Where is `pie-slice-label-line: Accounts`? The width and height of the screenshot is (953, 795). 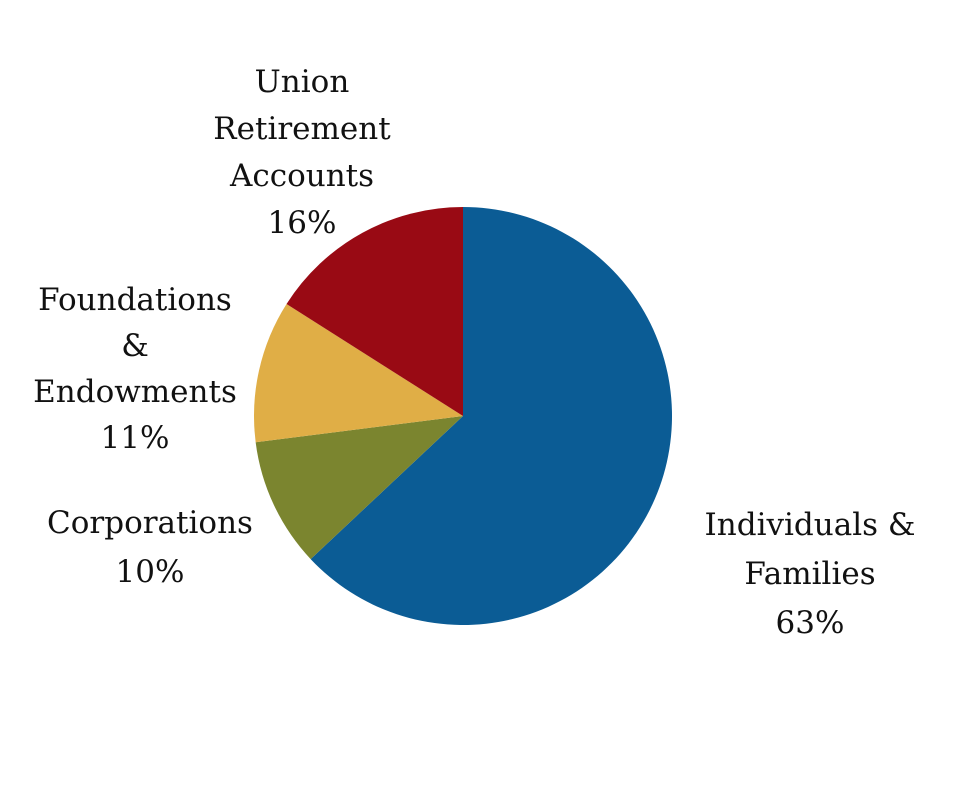 pie-slice-label-line: Accounts is located at coordinates (301, 176).